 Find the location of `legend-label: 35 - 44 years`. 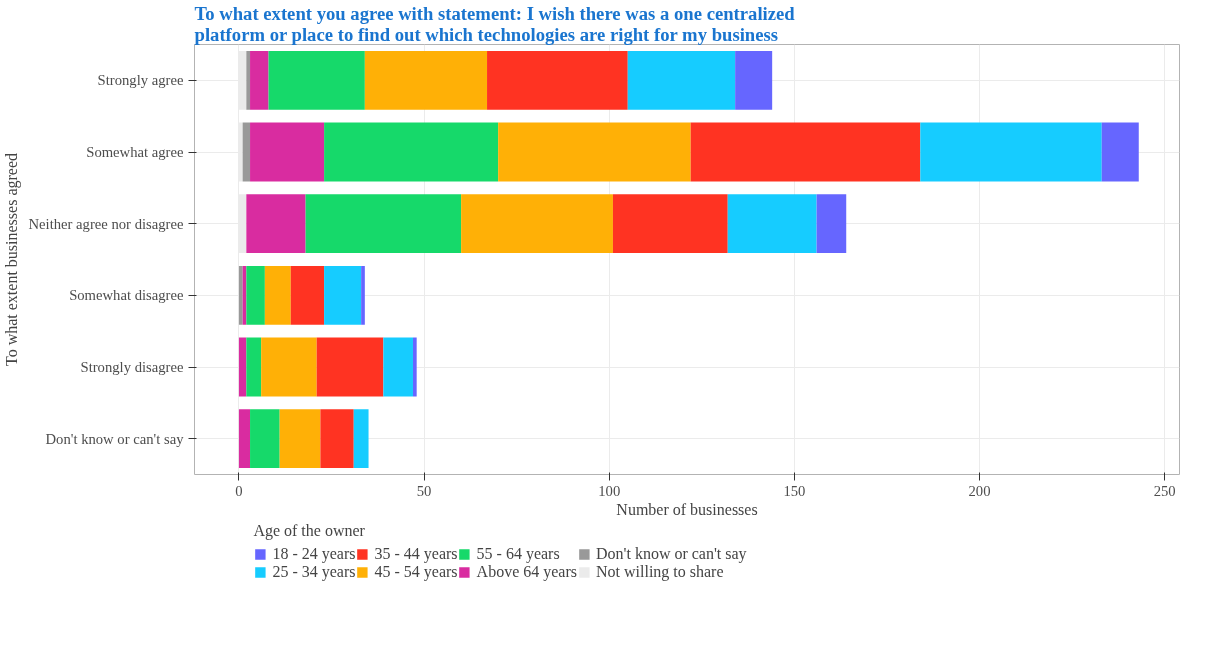

legend-label: 35 - 44 years is located at coordinates (416, 553).